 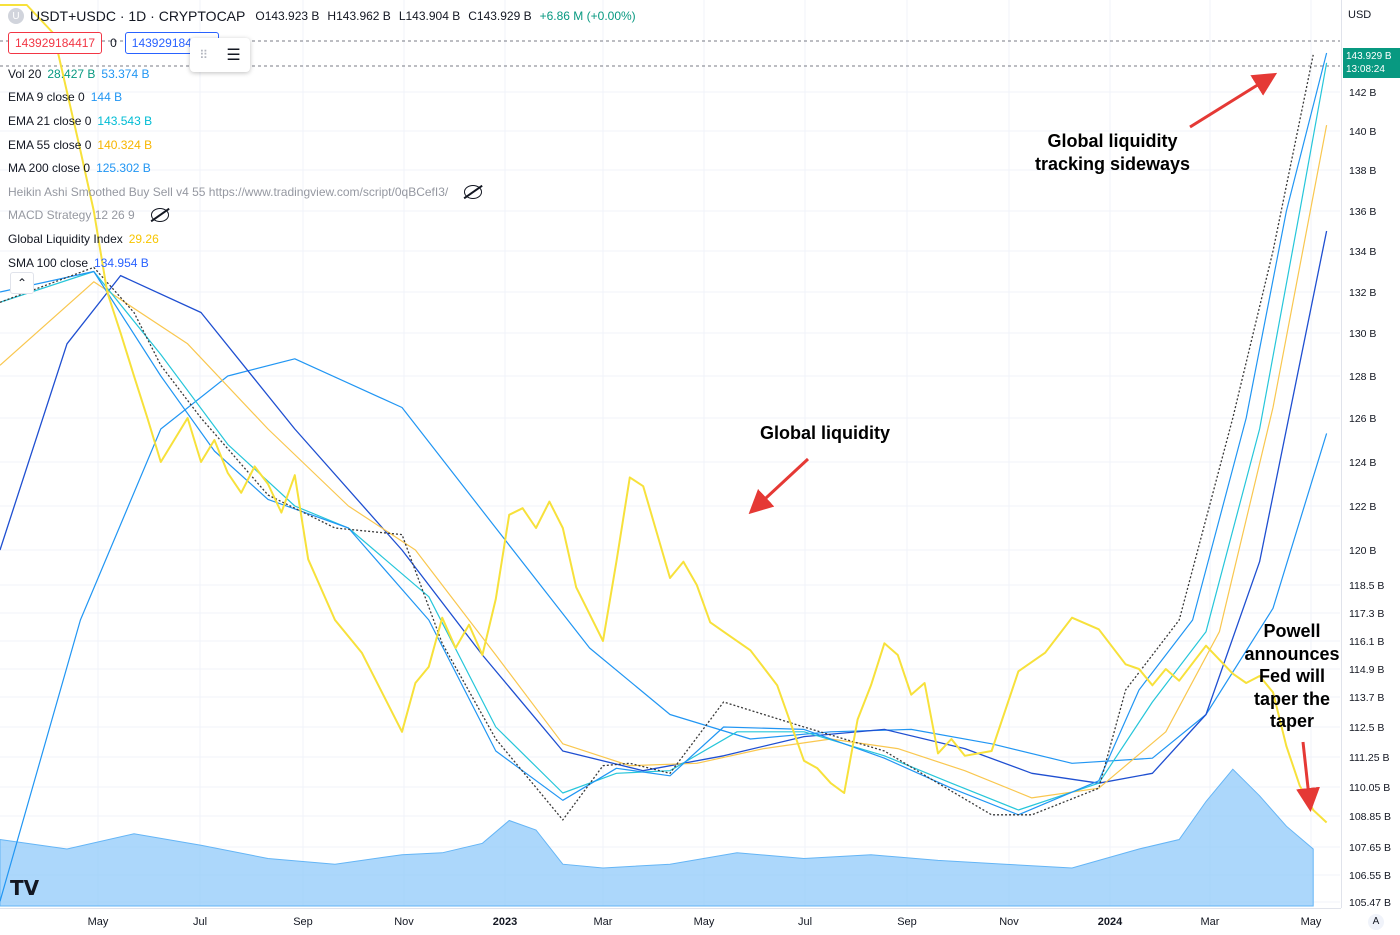 I want to click on legend-name: EMA 21 close 0, so click(x=50, y=120).